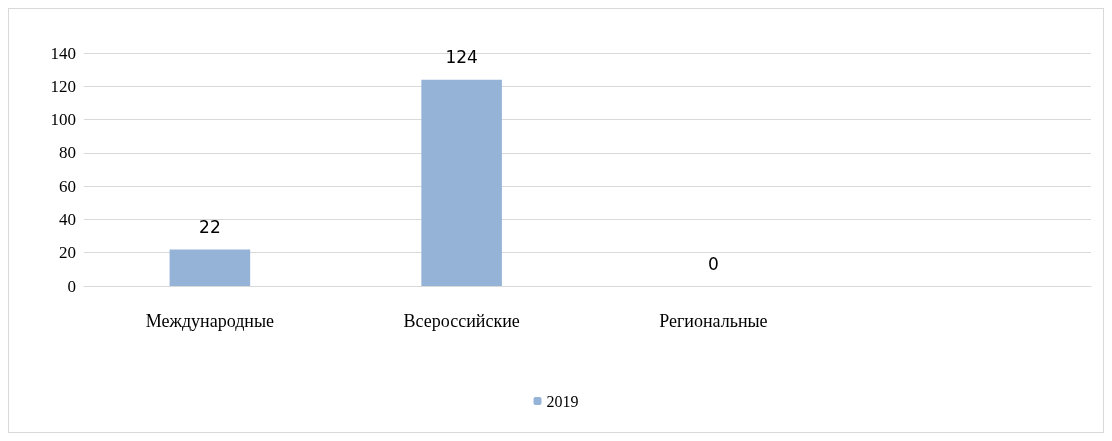  Describe the element at coordinates (67, 219) in the screenshot. I see `y-tick-label: 40` at that location.